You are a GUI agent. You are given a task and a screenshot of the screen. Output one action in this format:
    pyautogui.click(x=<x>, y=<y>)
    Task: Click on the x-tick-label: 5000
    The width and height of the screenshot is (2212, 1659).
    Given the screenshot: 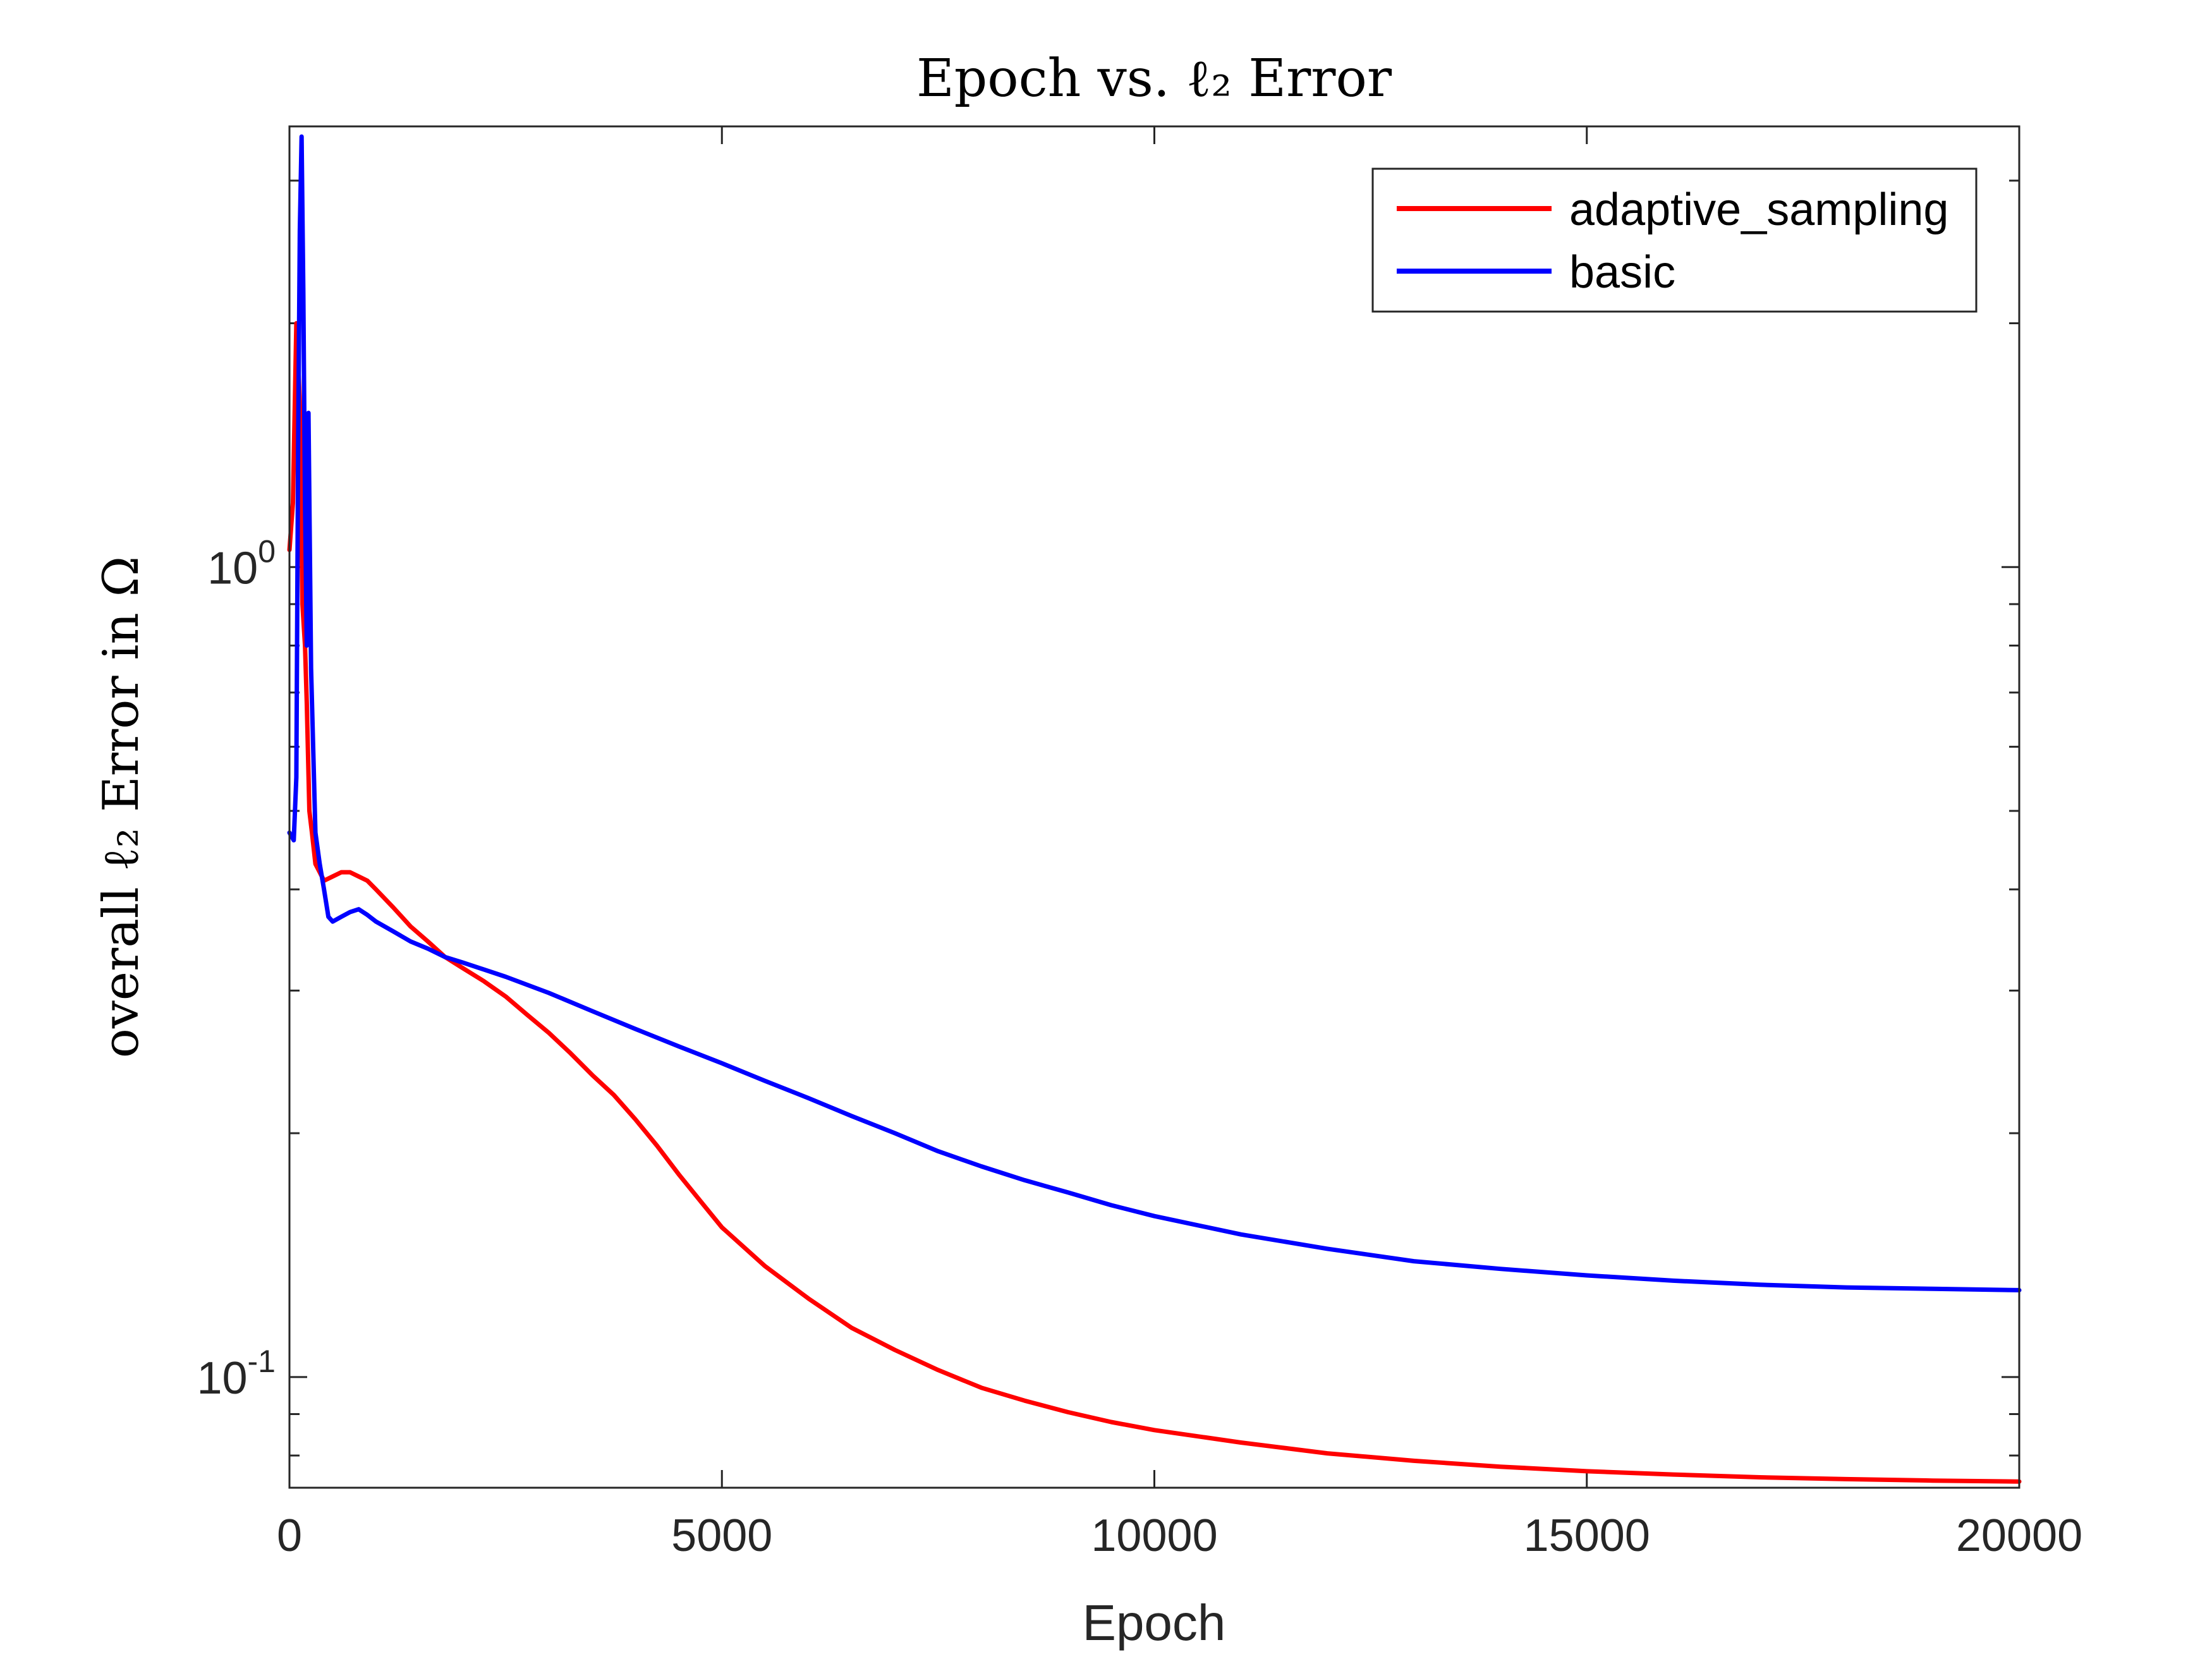 What is the action you would take?
    pyautogui.click(x=721, y=1535)
    